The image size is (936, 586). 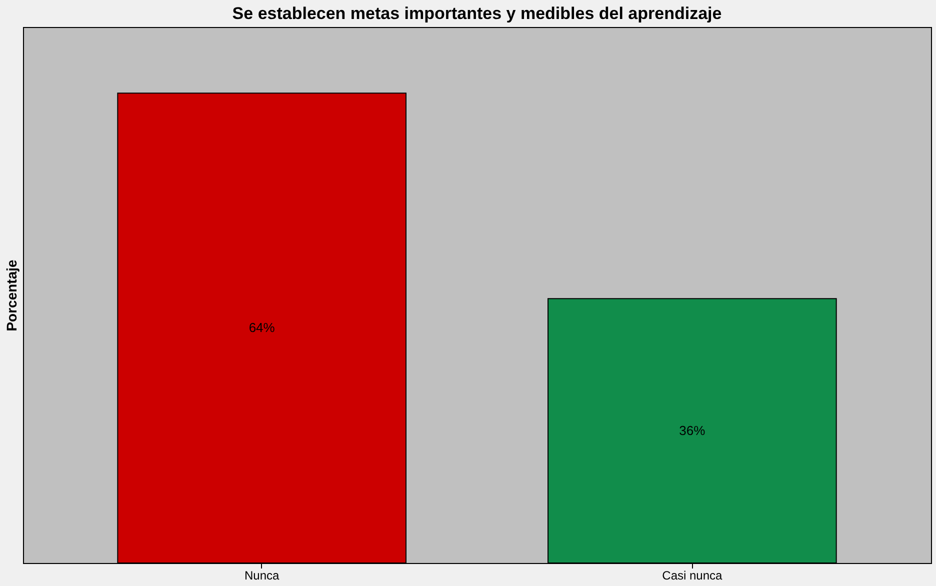 What do you see at coordinates (262, 575) in the screenshot?
I see `x-tick-label: Nunca` at bounding box center [262, 575].